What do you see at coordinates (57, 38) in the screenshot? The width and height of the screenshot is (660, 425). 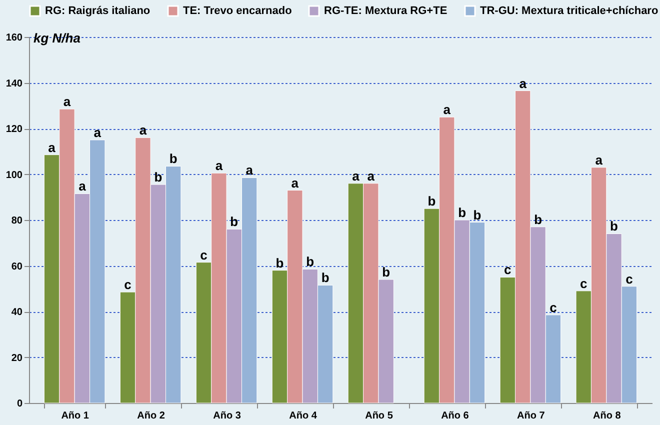 I see `y-axis-title: kg N/ha` at bounding box center [57, 38].